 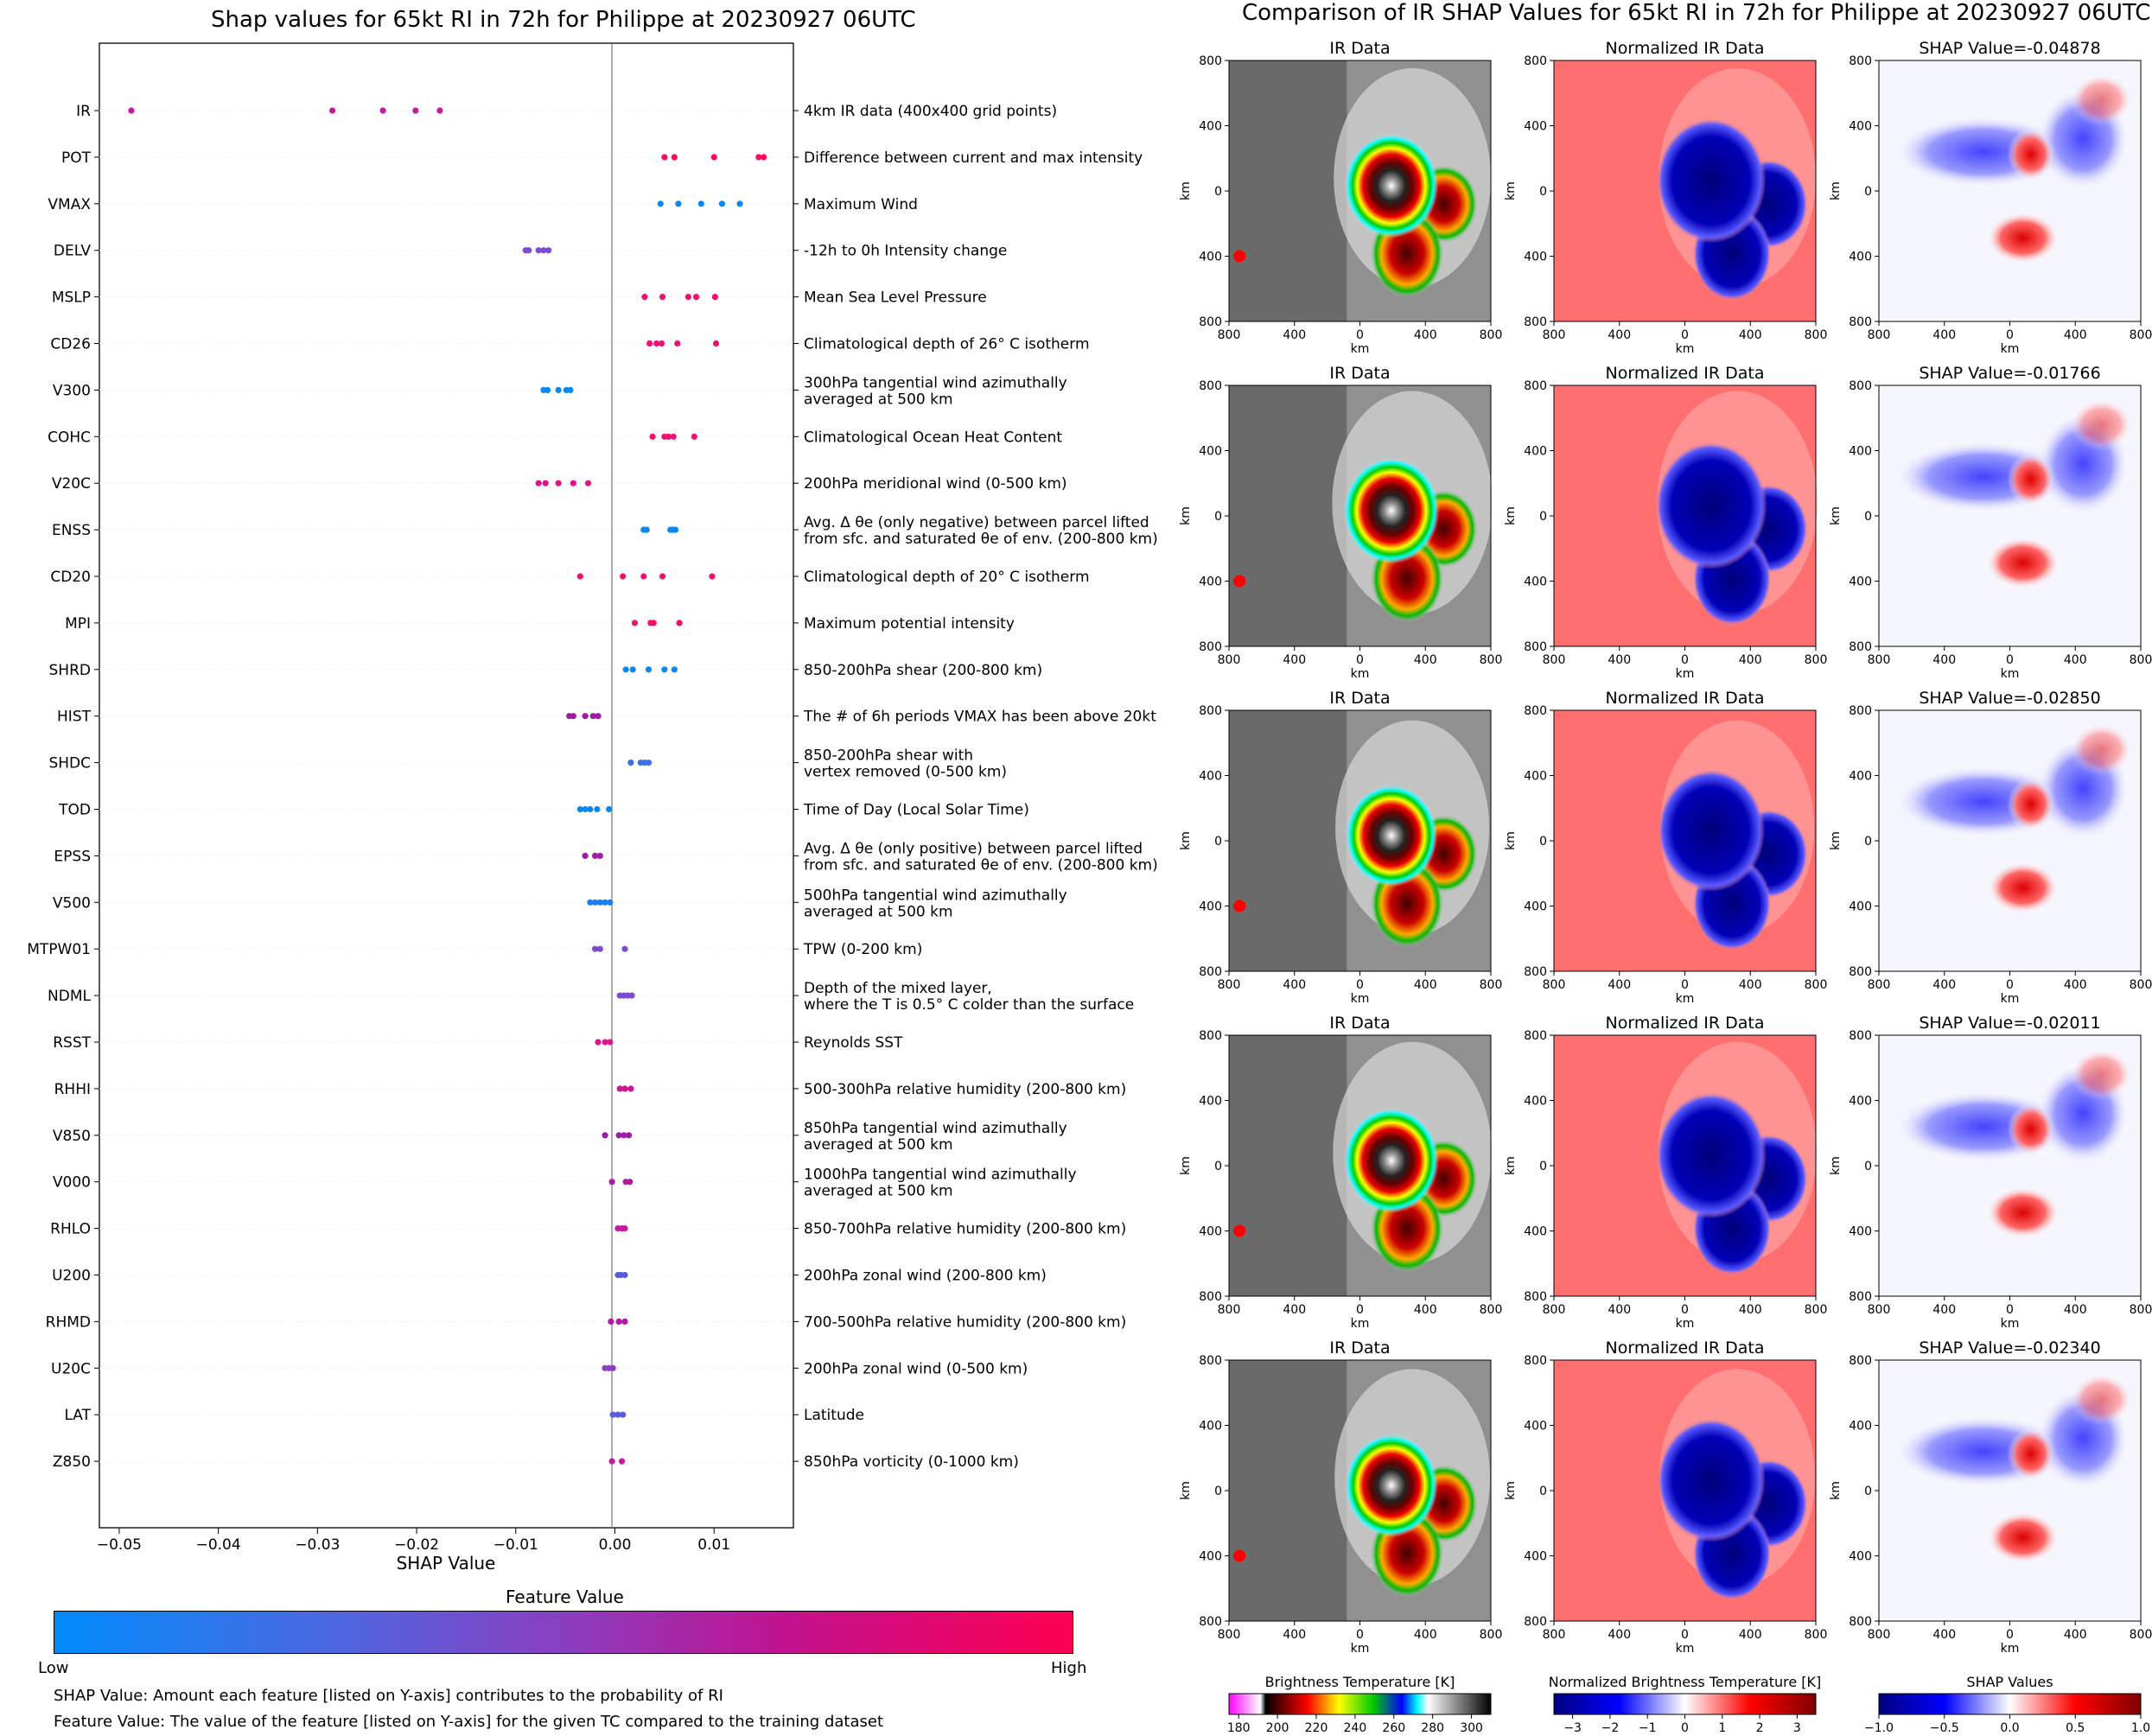 I want to click on feature-colorbar-title: Feature Value, so click(x=565, y=1597).